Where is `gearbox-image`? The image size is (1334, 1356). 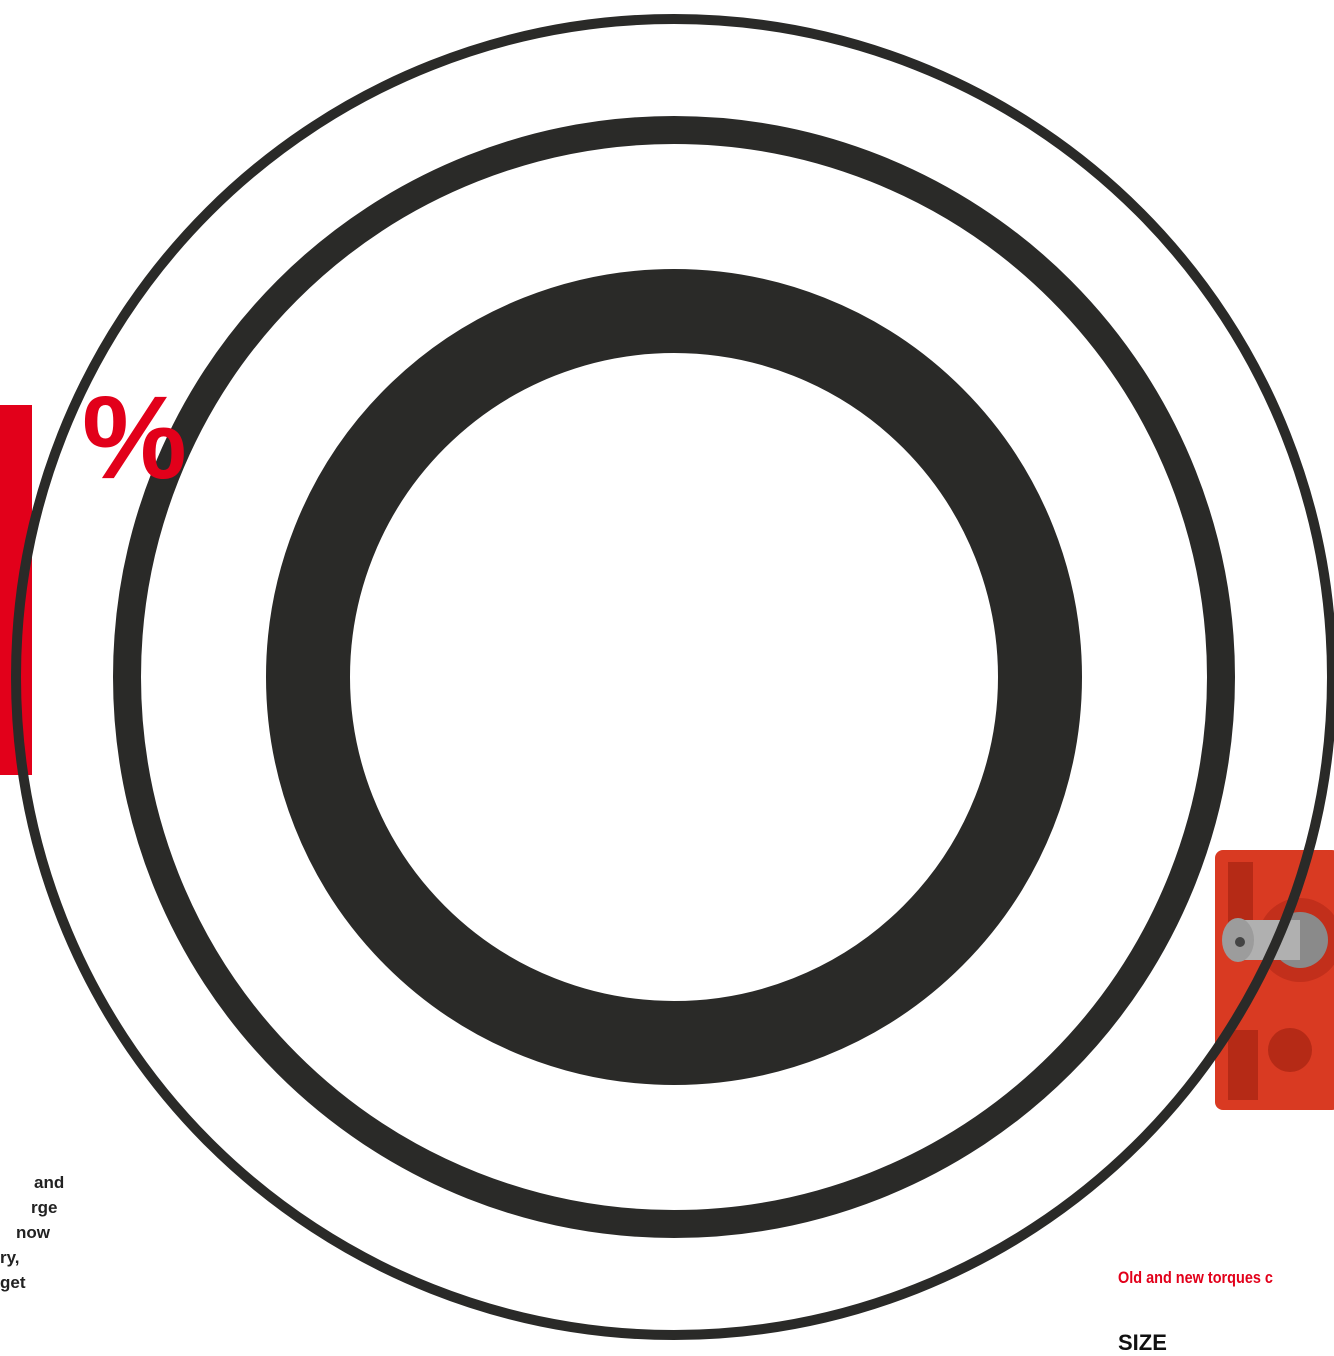
gearbox-image is located at coordinates (1274, 980).